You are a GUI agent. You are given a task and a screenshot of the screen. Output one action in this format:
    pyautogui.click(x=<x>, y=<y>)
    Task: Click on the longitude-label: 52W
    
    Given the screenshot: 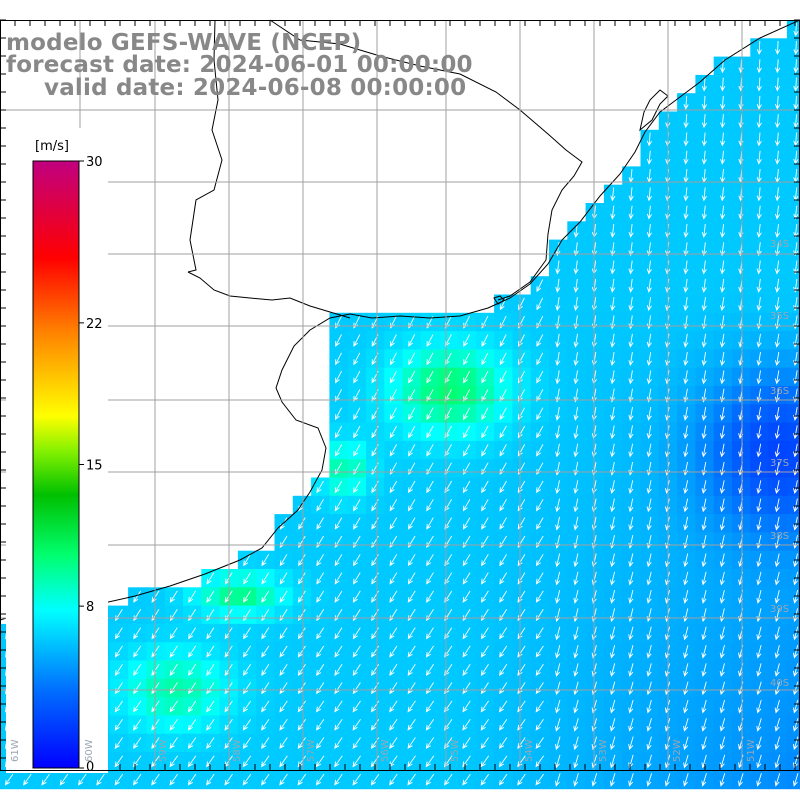 What is the action you would take?
    pyautogui.click(x=677, y=750)
    